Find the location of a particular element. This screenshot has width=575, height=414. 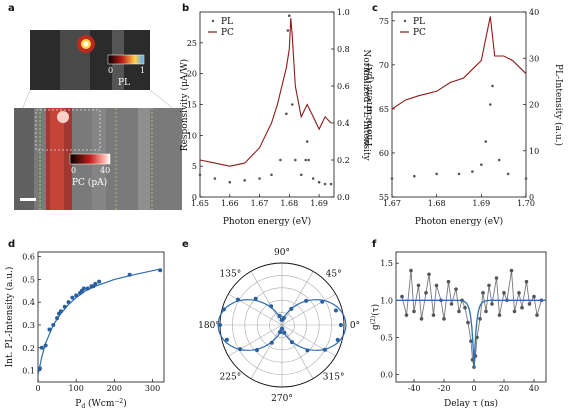

pl-colorbar-max: 1 is located at coordinates (142, 70).